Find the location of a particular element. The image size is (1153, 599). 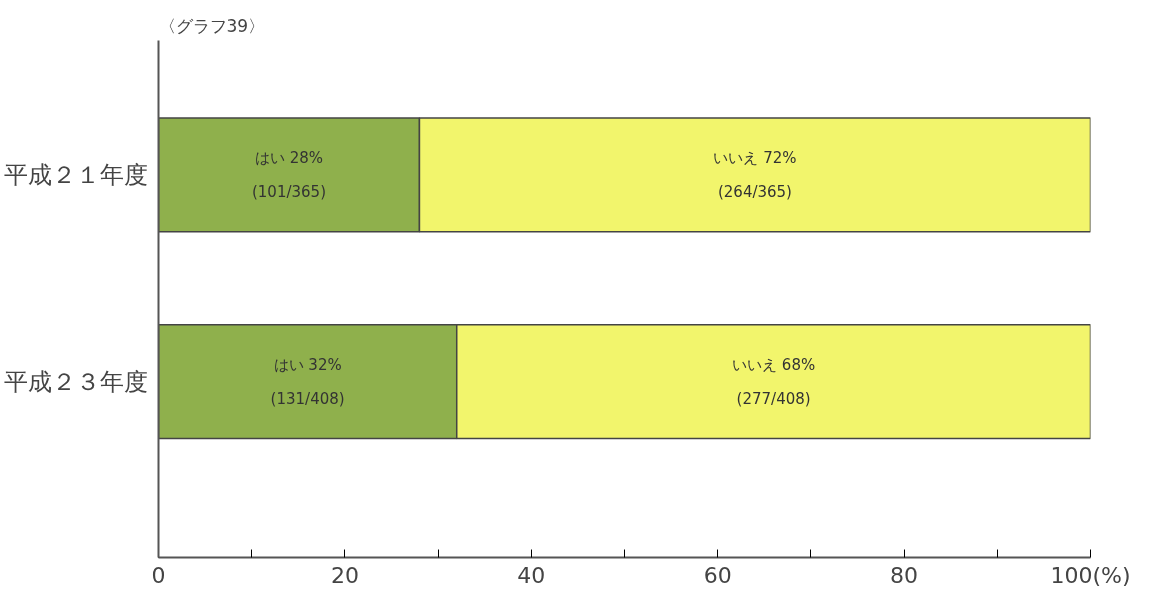

data-label: いいえ 68% (277/408) is located at coordinates (774, 381).